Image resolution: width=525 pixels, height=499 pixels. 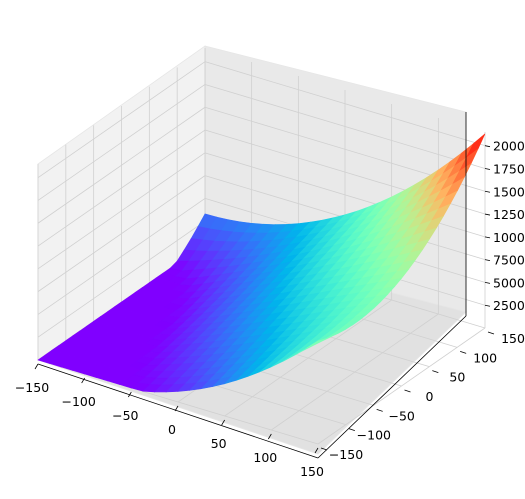 What do you see at coordinates (312, 471) in the screenshot?
I see `x-tick-label: 150` at bounding box center [312, 471].